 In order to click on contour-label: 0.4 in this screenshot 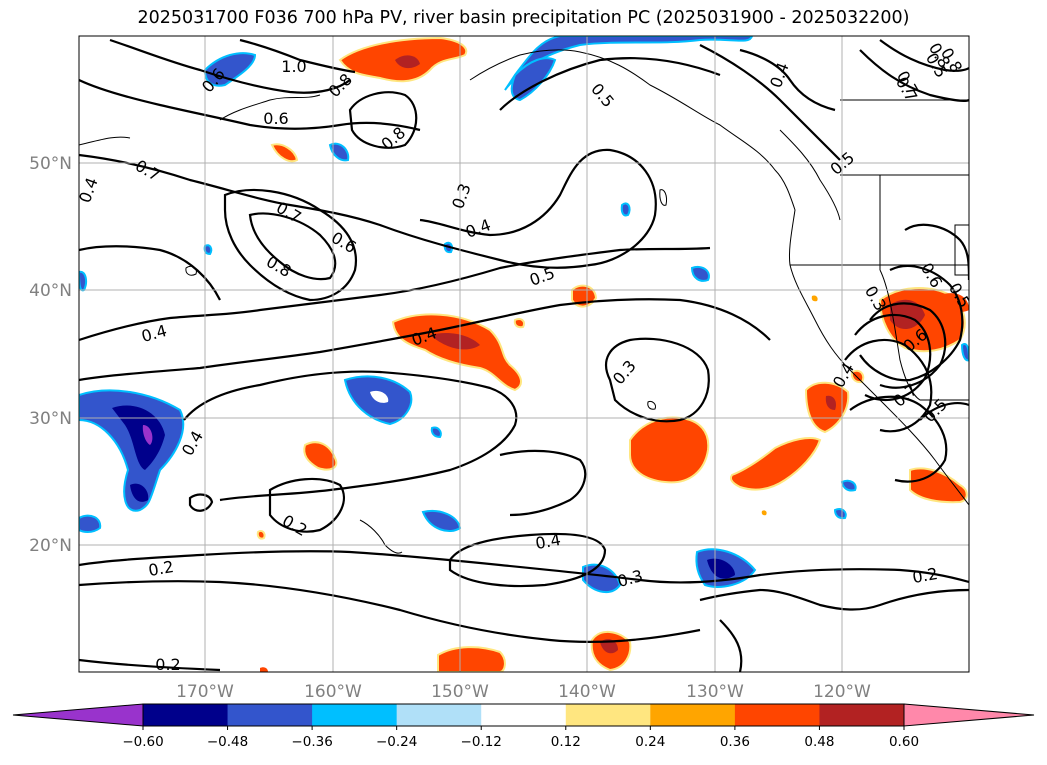, I will do `click(548, 541)`.